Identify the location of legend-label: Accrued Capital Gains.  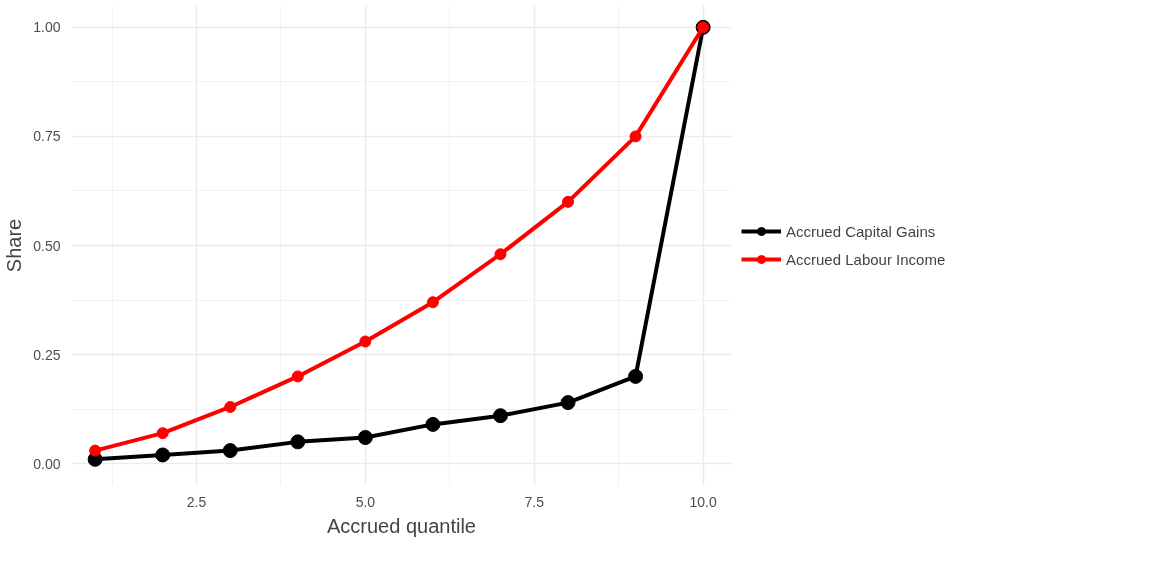
(861, 231).